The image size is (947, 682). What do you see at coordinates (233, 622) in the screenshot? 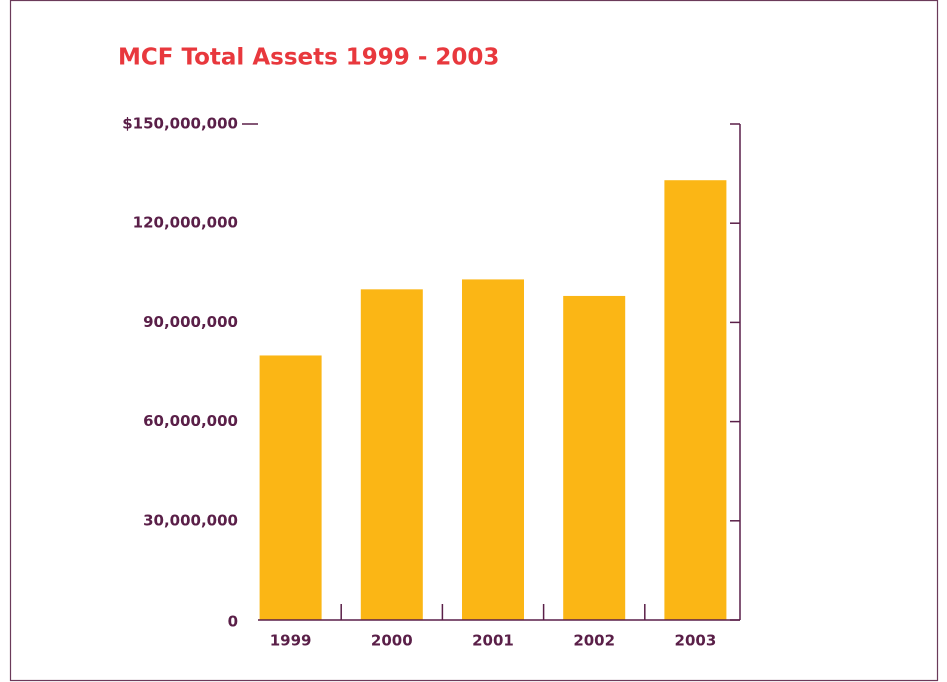
I see `y-tick-label: 0` at bounding box center [233, 622].